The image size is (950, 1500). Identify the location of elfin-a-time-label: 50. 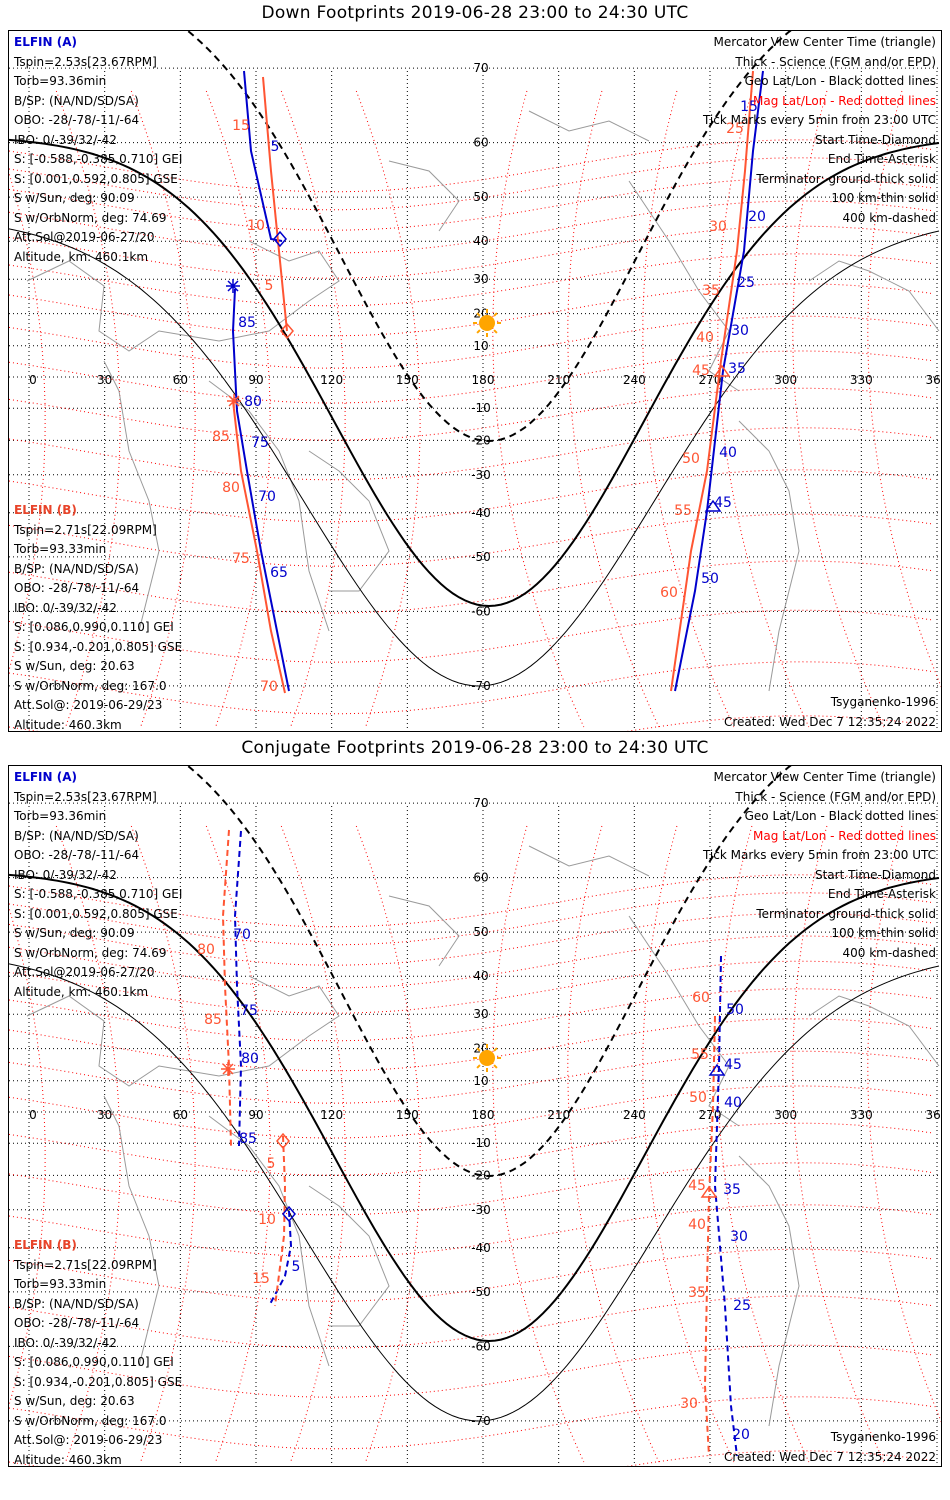
(710, 579).